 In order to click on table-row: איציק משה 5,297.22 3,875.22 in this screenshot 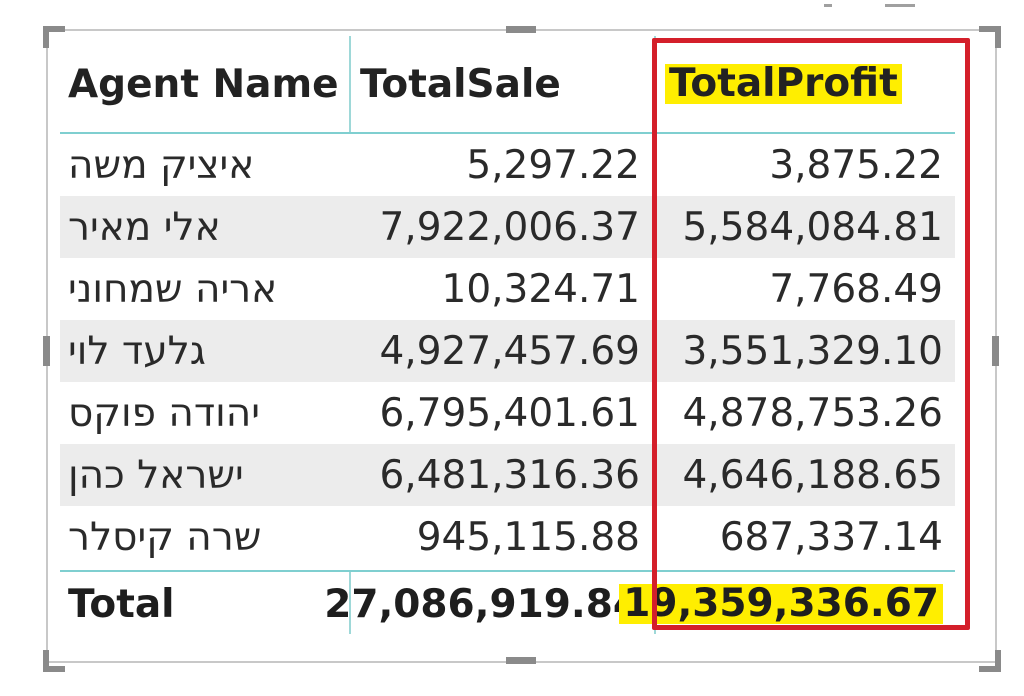, I will do `click(507, 165)`.